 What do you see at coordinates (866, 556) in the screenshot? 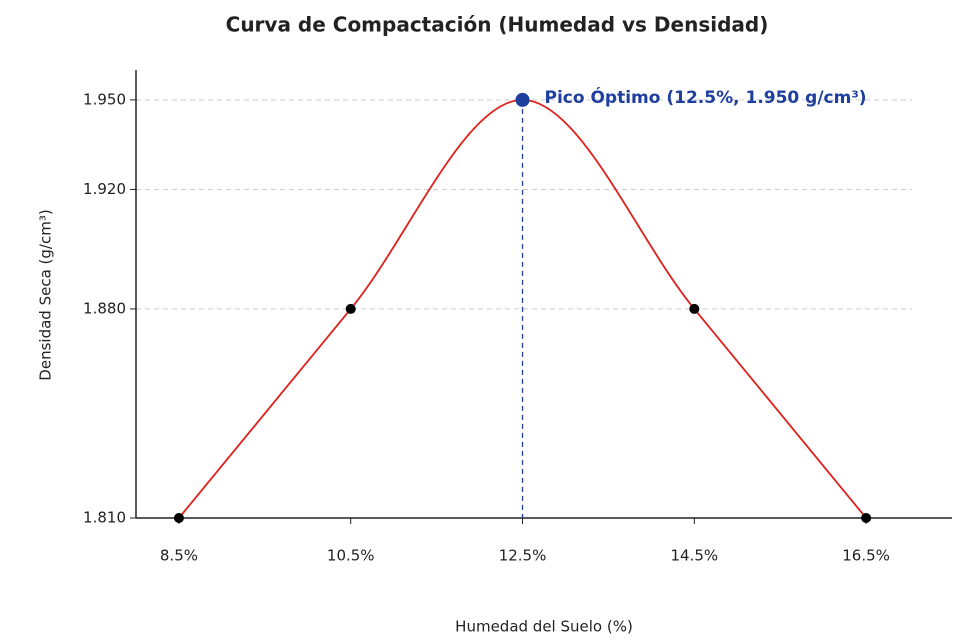
I see `x-tick-label: 16.5%` at bounding box center [866, 556].